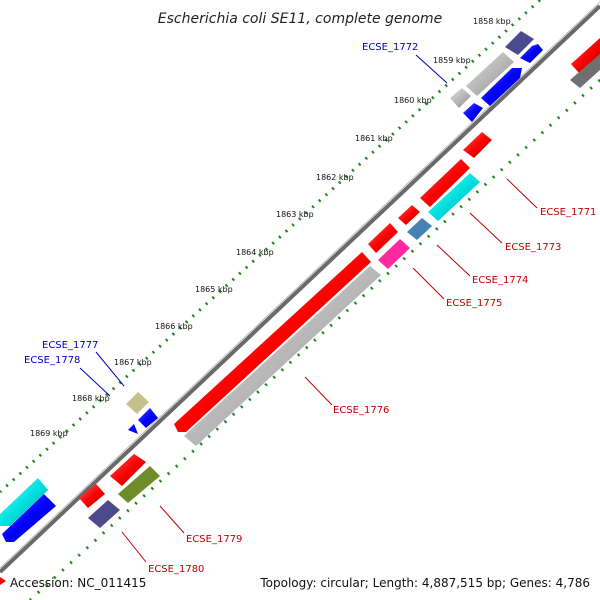  I want to click on gene-label: ECSE_1779, so click(214, 539).